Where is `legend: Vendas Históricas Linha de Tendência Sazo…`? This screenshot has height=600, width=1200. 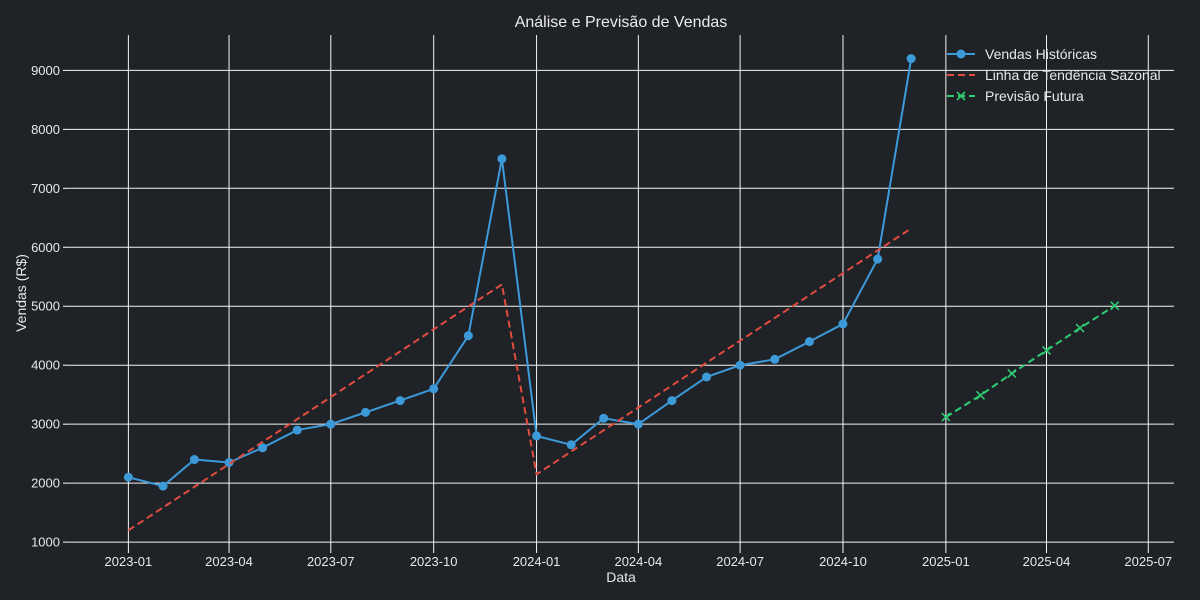 legend: Vendas Históricas Linha de Tendência Sazo… is located at coordinates (1054, 75).